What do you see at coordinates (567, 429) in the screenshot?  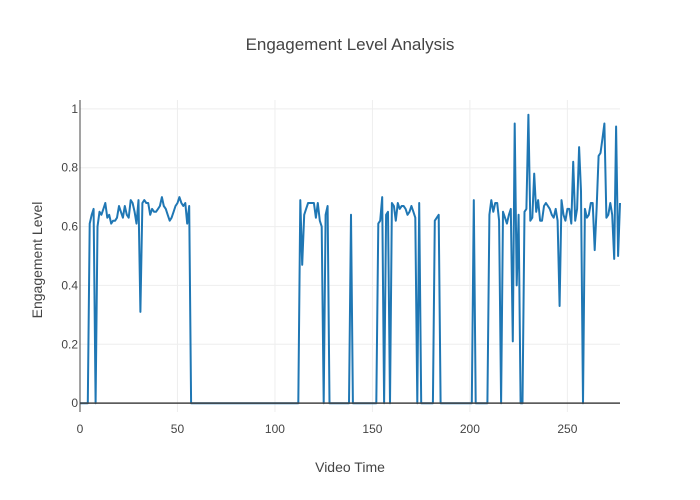 I see `x-tick-label: 250` at bounding box center [567, 429].